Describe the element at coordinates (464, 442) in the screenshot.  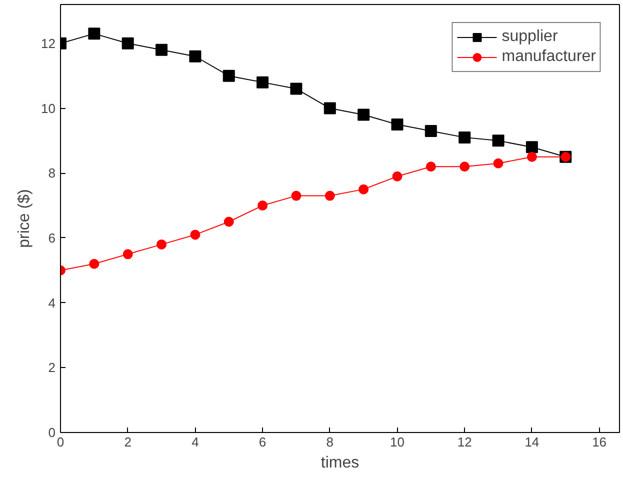
I see `x-tick-label: 12` at that location.